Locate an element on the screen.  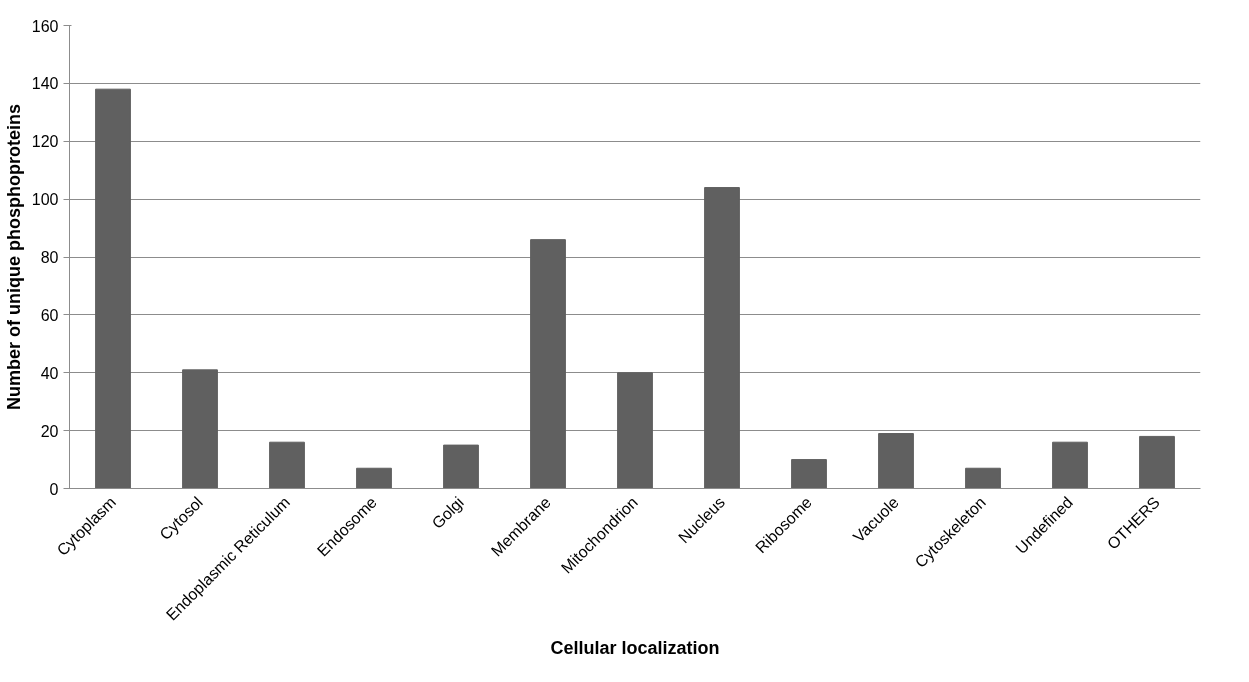
y-tick-label: 40 is located at coordinates (49, 373).